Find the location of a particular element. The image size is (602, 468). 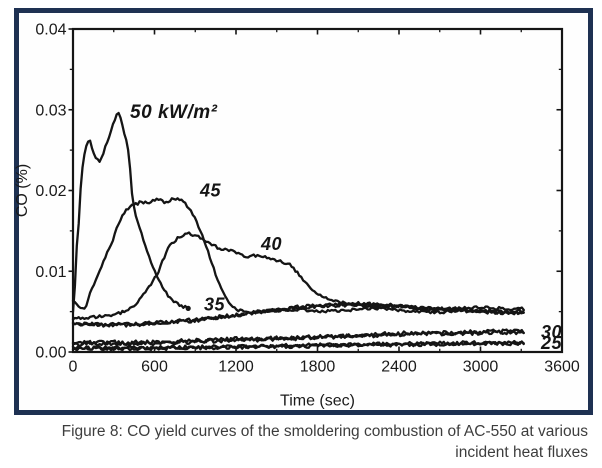

series-curve-hf25 is located at coordinates (298, 346).